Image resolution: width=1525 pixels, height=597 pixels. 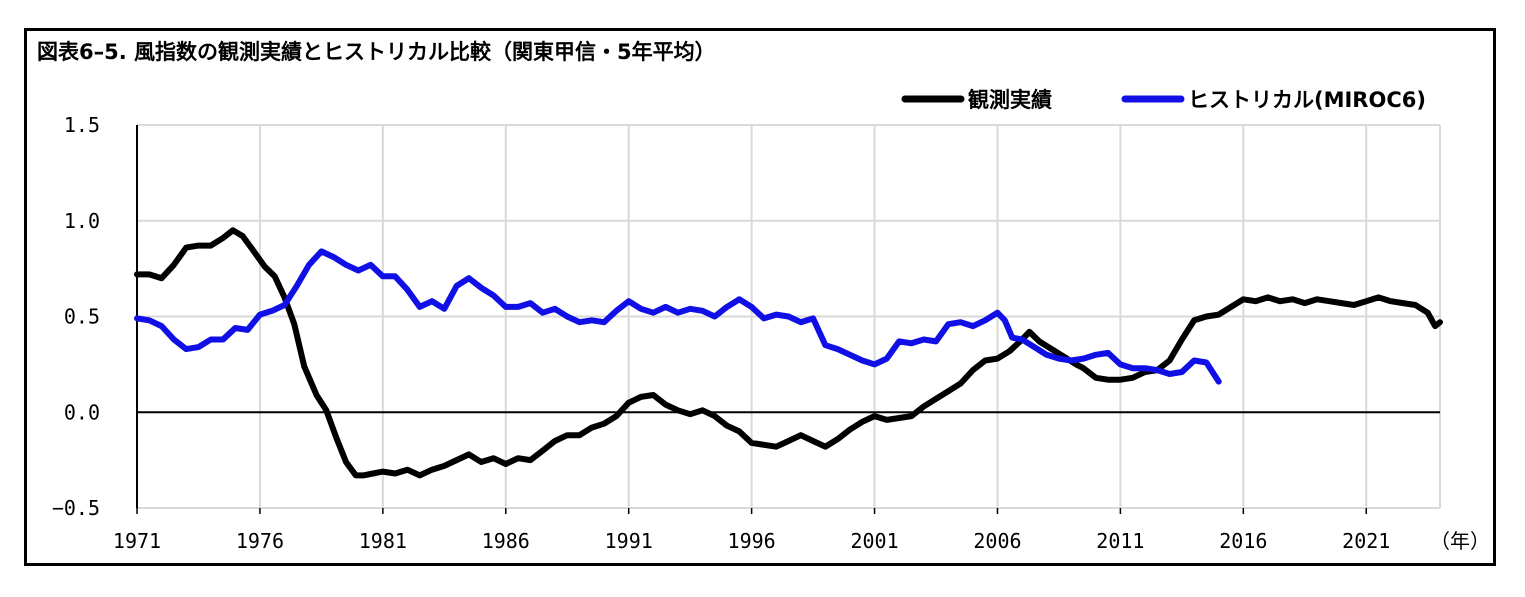 What do you see at coordinates (82, 125) in the screenshot?
I see `y-tick-label: 1.5` at bounding box center [82, 125].